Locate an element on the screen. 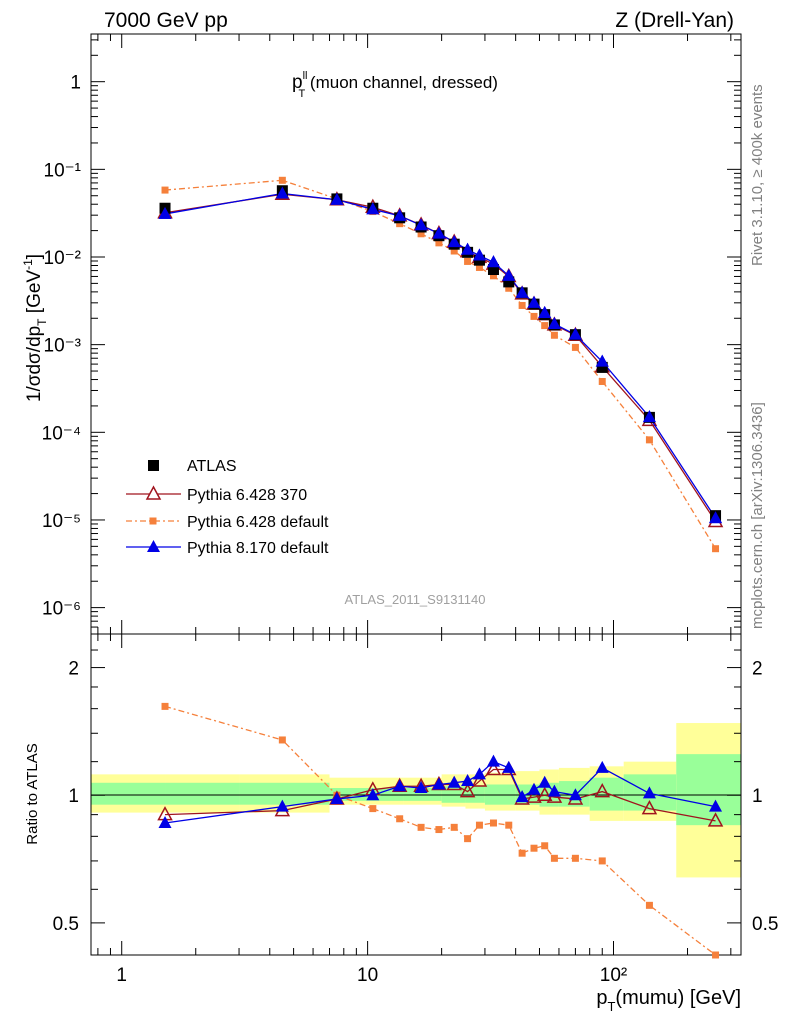 This screenshot has height=1029, width=786. analysis-id: ATLAS_2011_S9131140 is located at coordinates (415, 599).